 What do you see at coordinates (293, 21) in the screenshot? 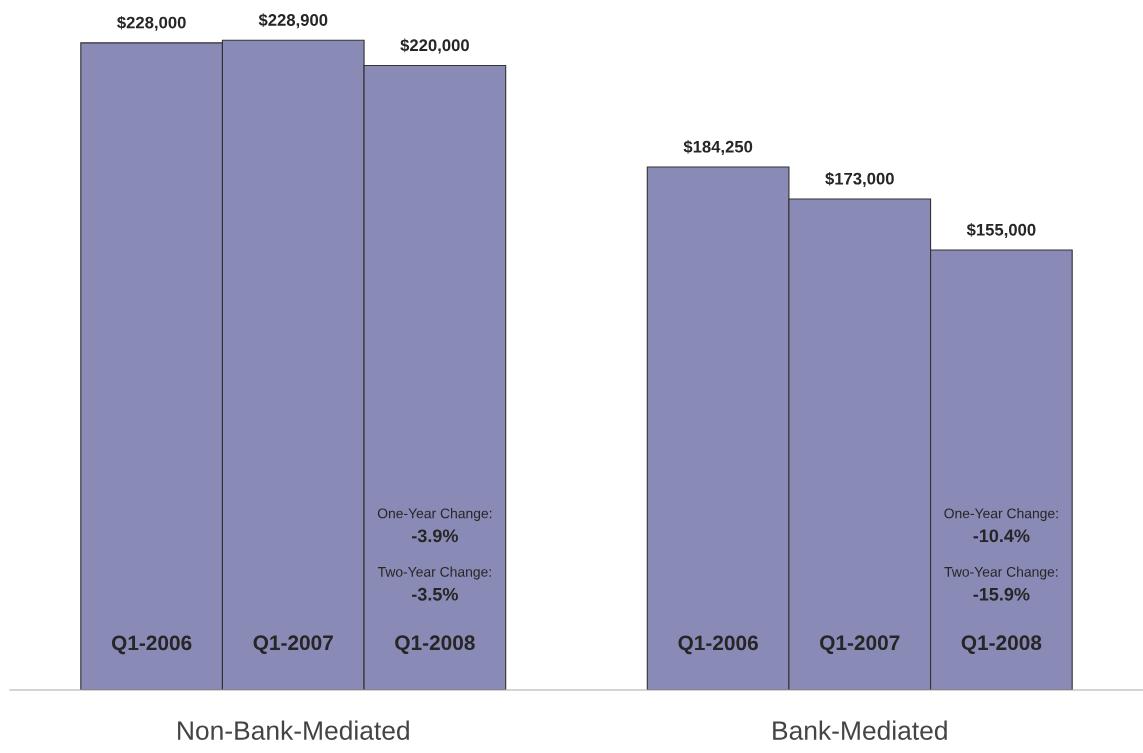
I see `data-label: $228,900` at bounding box center [293, 21].